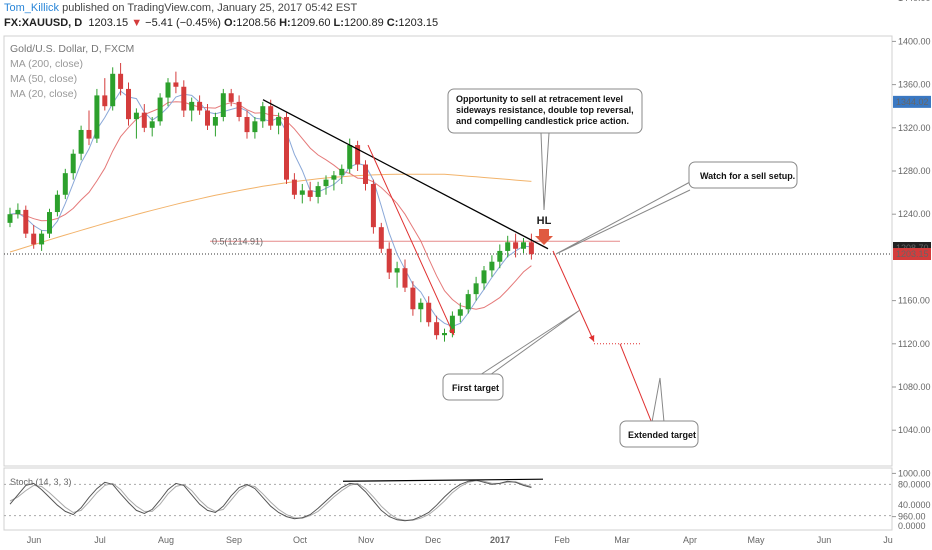  I want to click on x-label-7: 2017, so click(500, 540).